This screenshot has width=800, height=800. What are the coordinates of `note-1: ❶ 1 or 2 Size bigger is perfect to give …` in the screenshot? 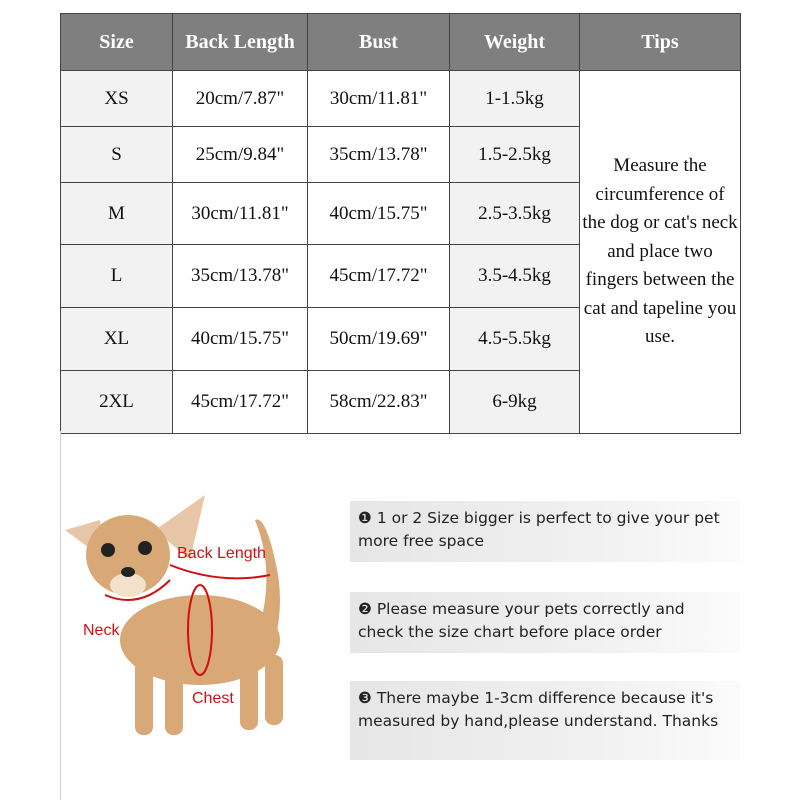 It's located at (545, 531).